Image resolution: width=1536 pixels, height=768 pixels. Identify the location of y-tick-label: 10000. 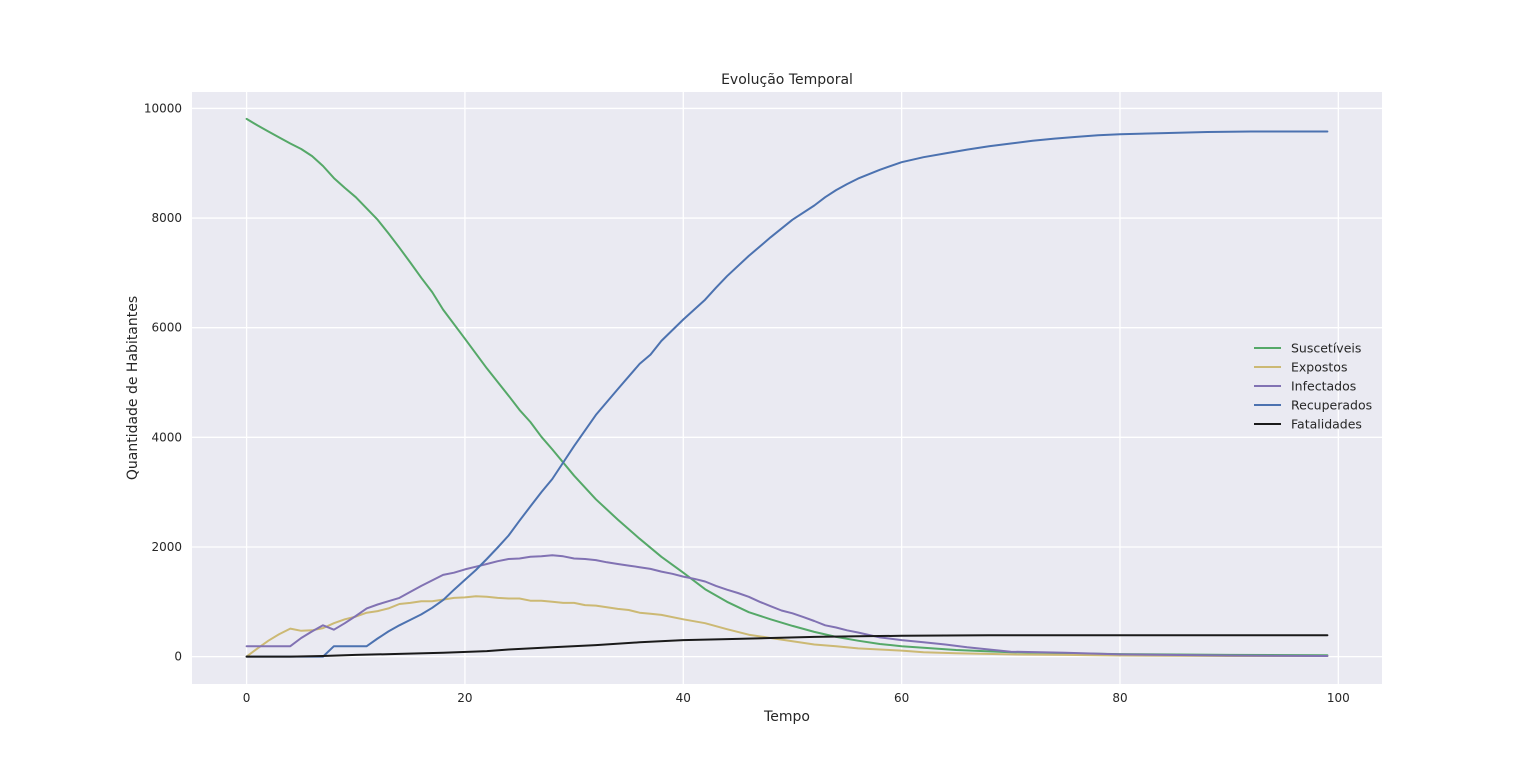
(163, 108).